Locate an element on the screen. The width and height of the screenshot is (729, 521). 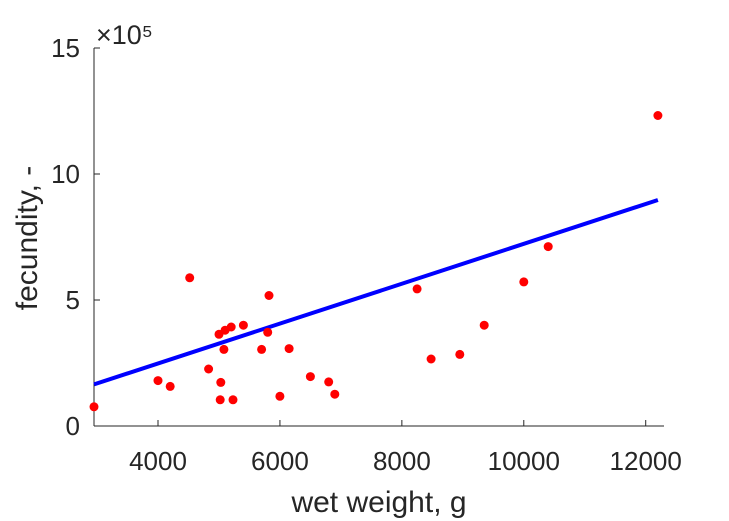
y-tick-label: 15 is located at coordinates (65, 48).